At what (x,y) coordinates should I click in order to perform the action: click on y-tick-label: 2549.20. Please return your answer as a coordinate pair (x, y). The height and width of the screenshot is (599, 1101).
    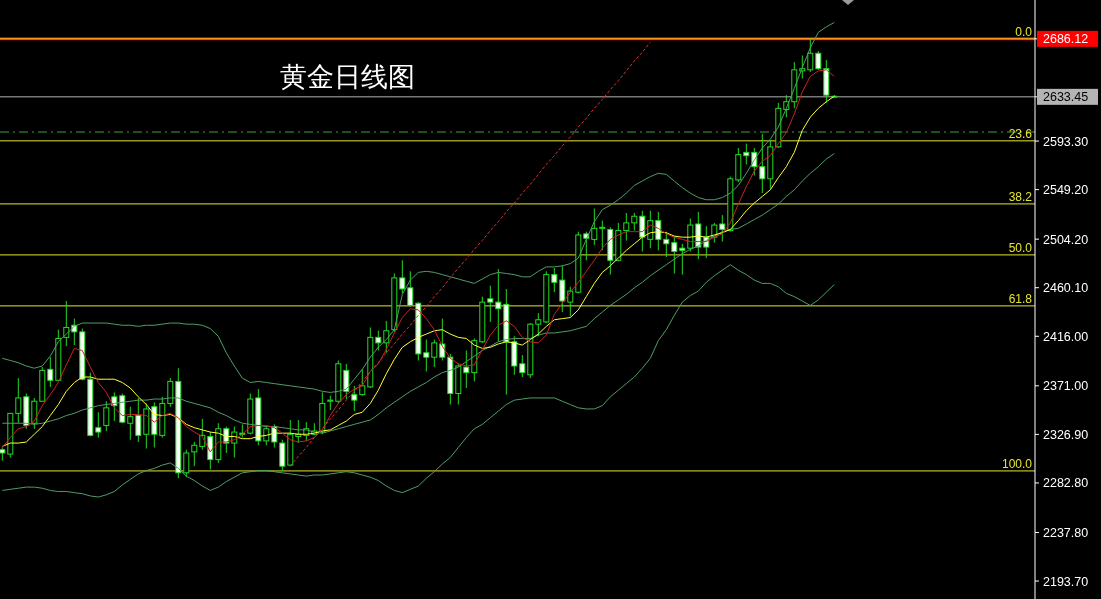
    Looking at the image, I should click on (1066, 190).